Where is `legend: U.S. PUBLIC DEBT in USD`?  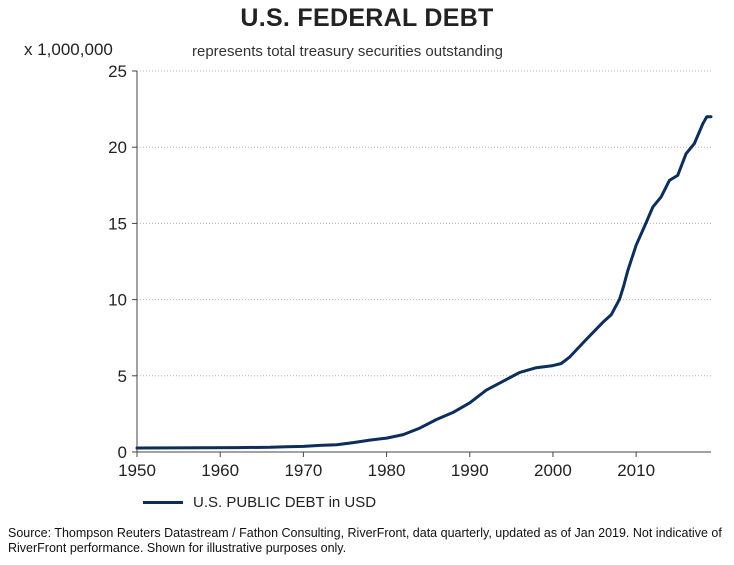 legend: U.S. PUBLIC DEBT in USD is located at coordinates (259, 502).